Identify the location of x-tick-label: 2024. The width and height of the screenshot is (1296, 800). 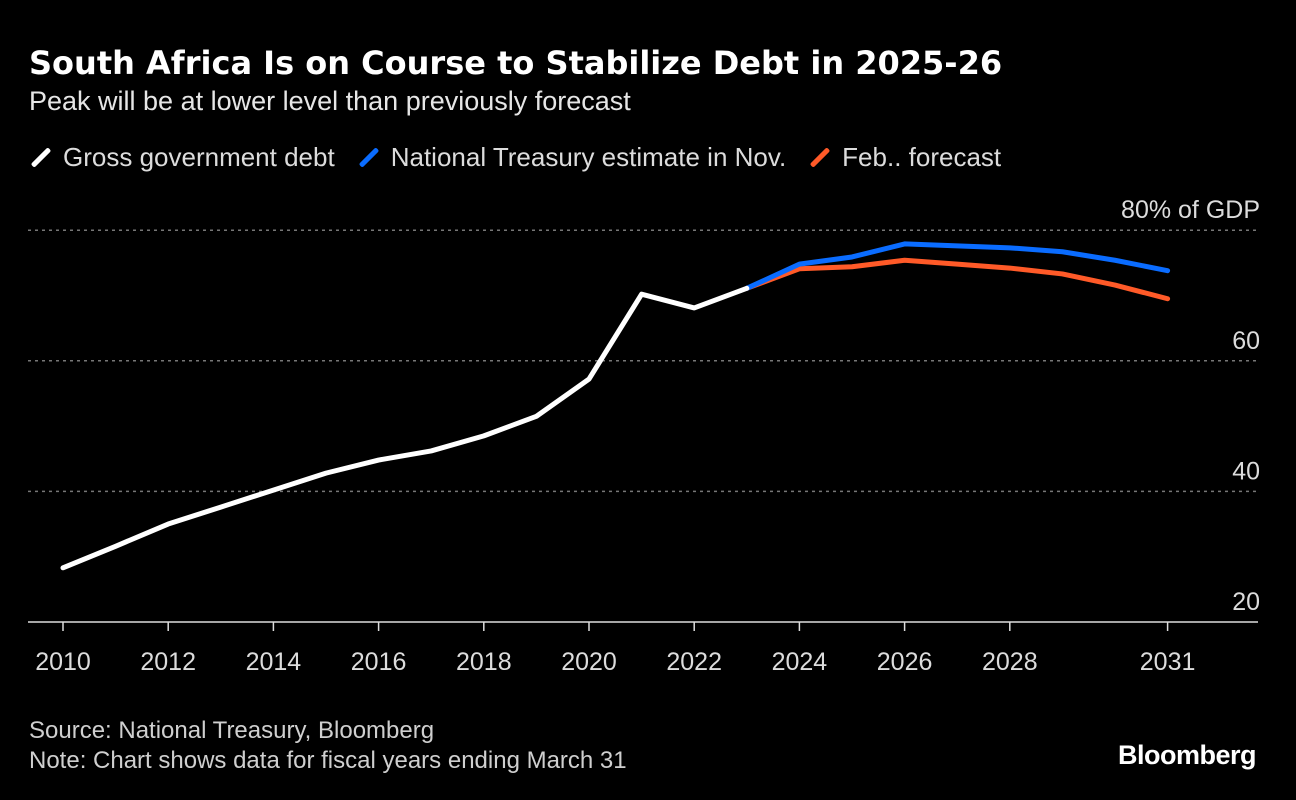
(800, 662).